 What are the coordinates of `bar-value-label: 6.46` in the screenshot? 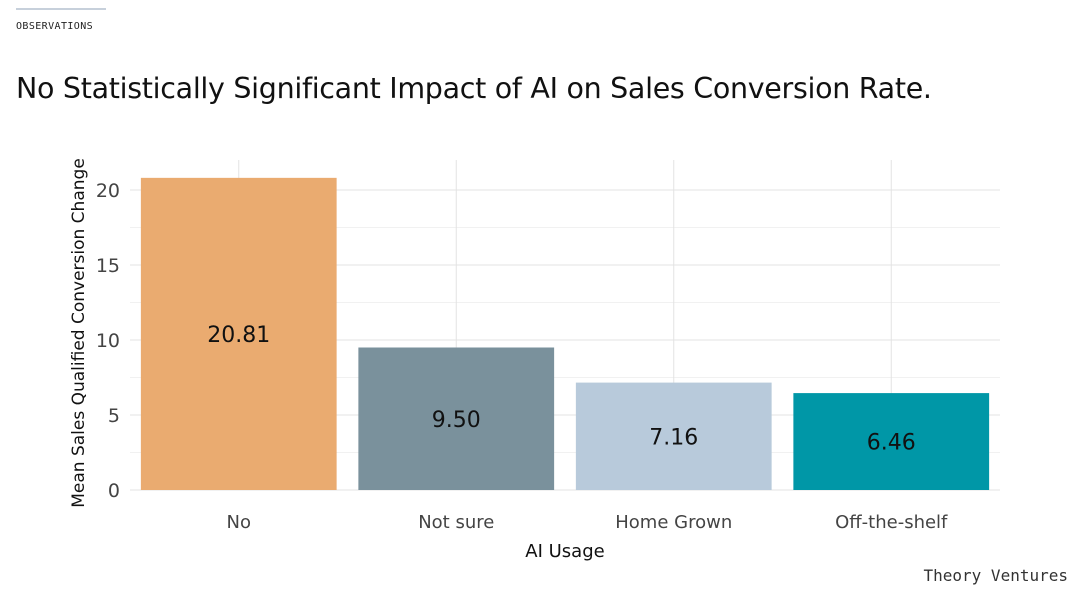 It's located at (891, 443).